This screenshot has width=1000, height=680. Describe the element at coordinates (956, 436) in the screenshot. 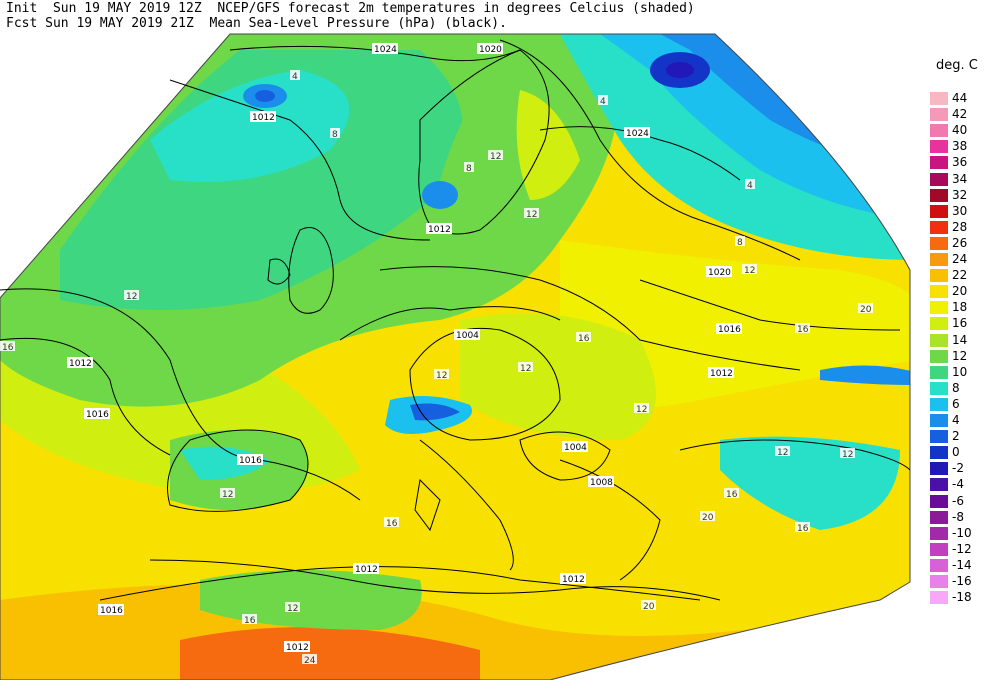

I see `legend-label: 2` at that location.